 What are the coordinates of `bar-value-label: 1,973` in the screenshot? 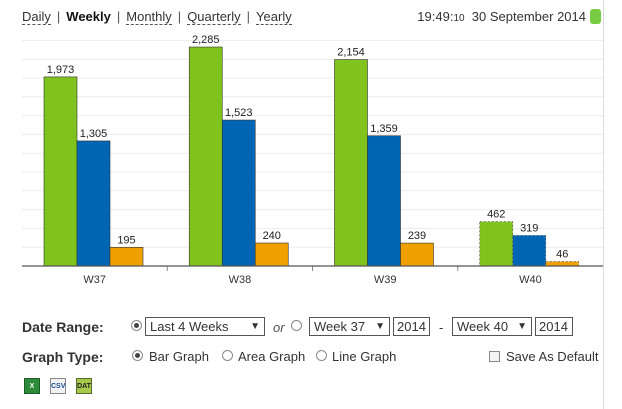 It's located at (61, 70).